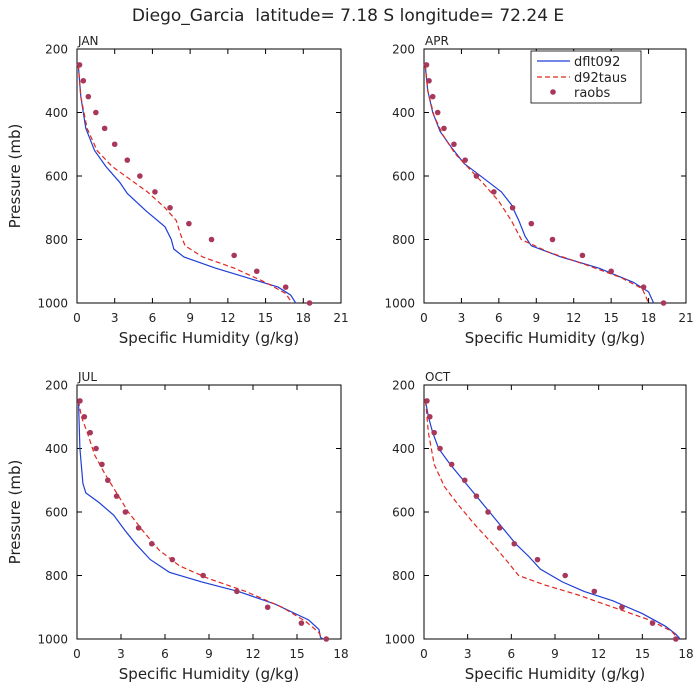 Image resolution: width=700 pixels, height=700 pixels. What do you see at coordinates (15, 176) in the screenshot?
I see `y-axis-label-jan: Pressure (mb)` at bounding box center [15, 176].